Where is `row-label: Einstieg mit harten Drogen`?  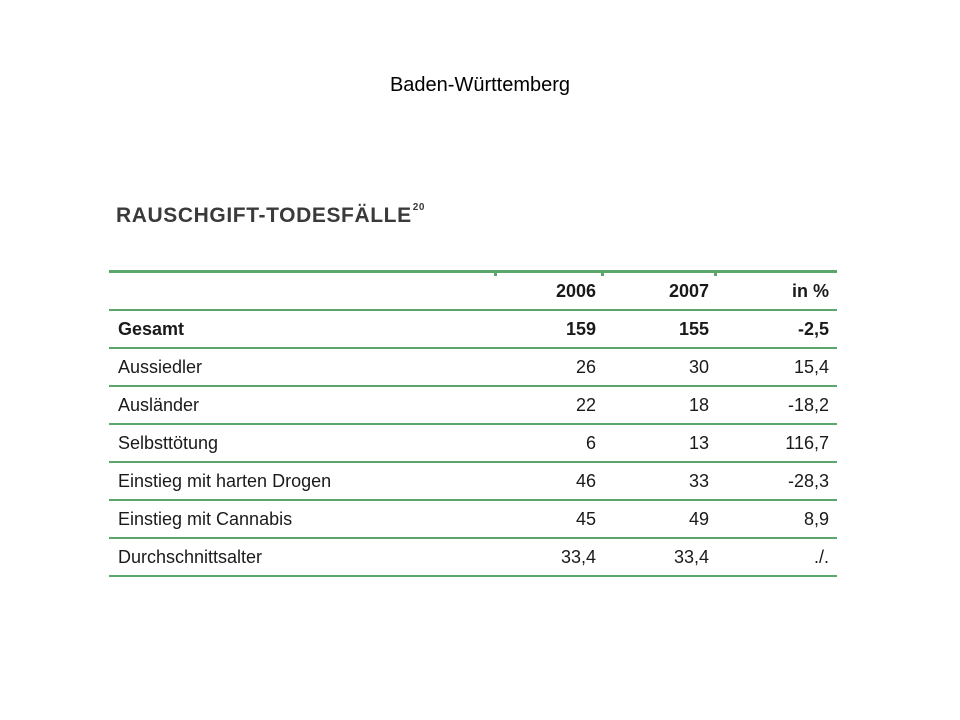 row-label: Einstieg mit harten Drogen is located at coordinates (303, 481).